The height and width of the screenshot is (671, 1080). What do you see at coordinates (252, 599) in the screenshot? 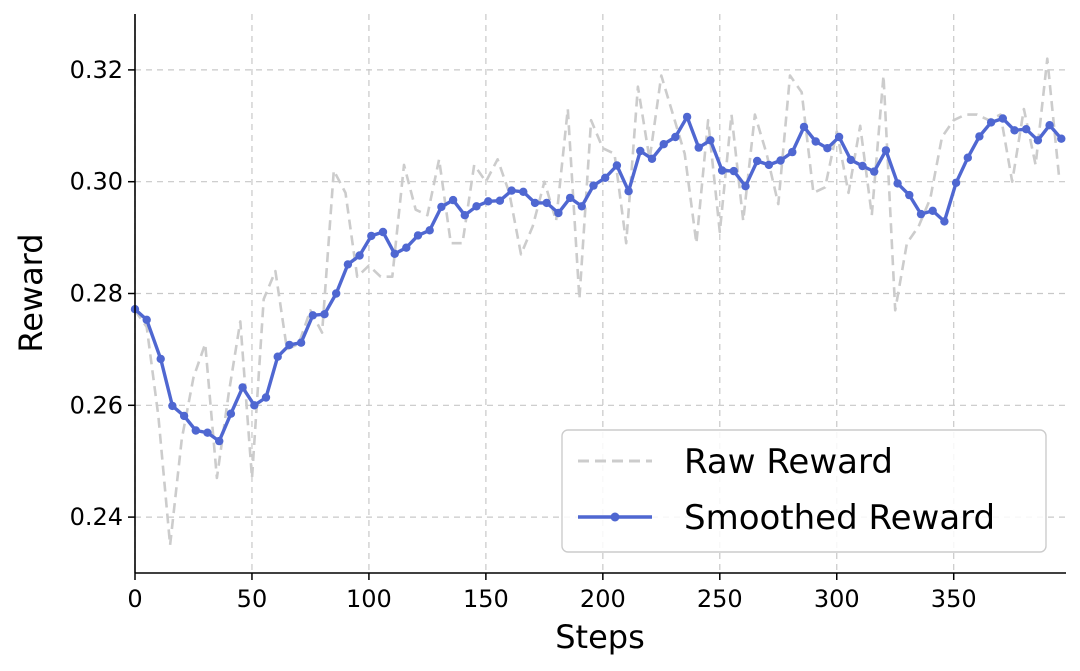
I see `x-tick-label: 50` at bounding box center [252, 599].